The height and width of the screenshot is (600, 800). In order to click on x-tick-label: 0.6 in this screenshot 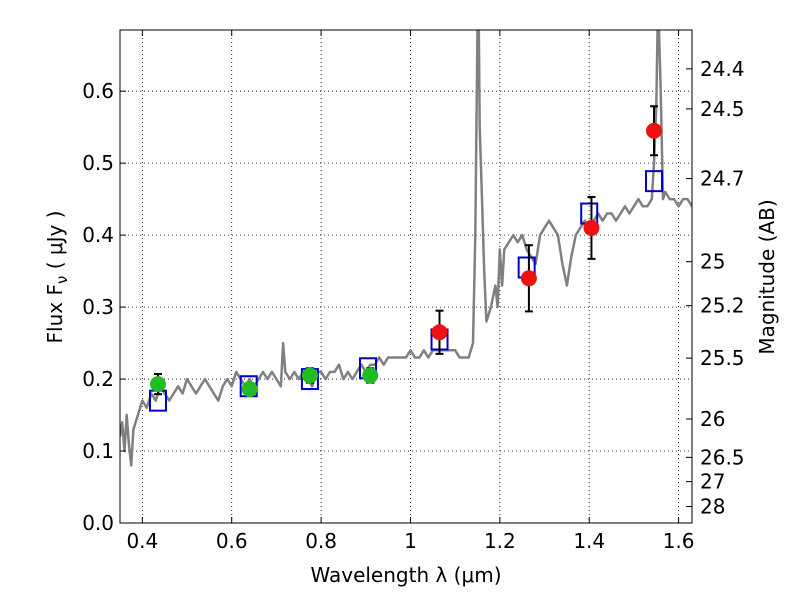, I will do `click(232, 541)`.